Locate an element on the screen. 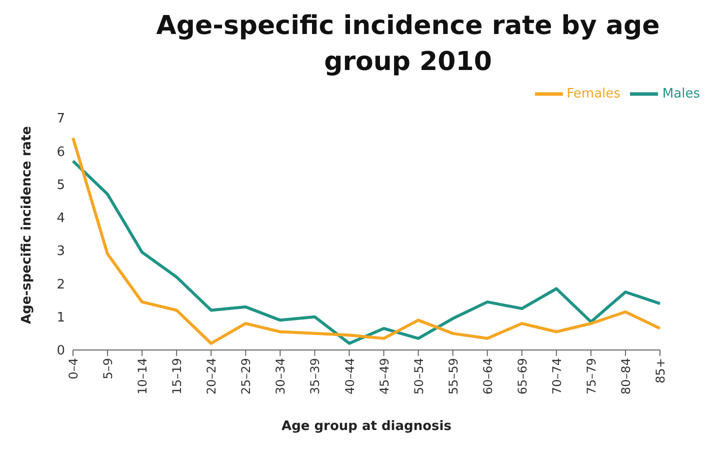 The image size is (728, 454). x-tick-label: 50–54 is located at coordinates (419, 376).